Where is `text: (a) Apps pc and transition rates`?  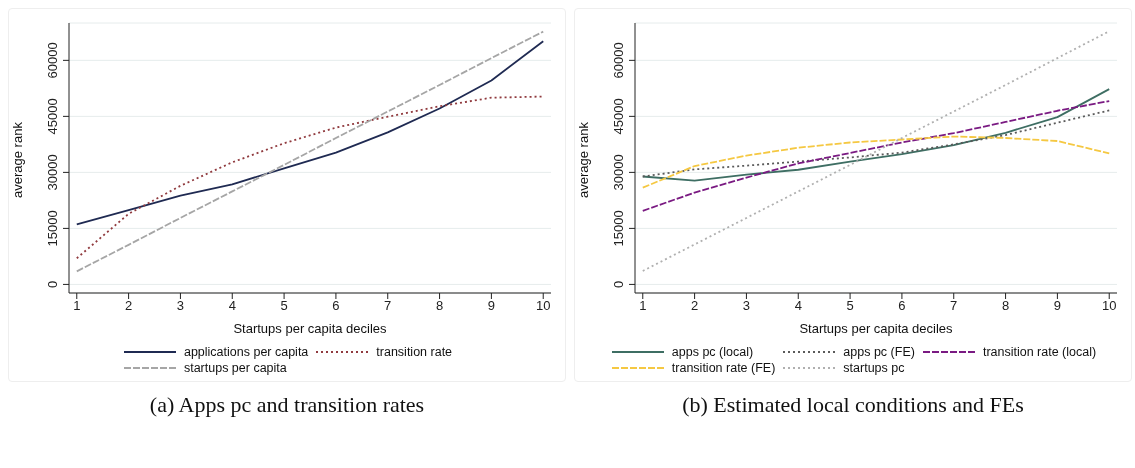
text: (a) Apps pc and transition rates is located at coordinates (287, 405).